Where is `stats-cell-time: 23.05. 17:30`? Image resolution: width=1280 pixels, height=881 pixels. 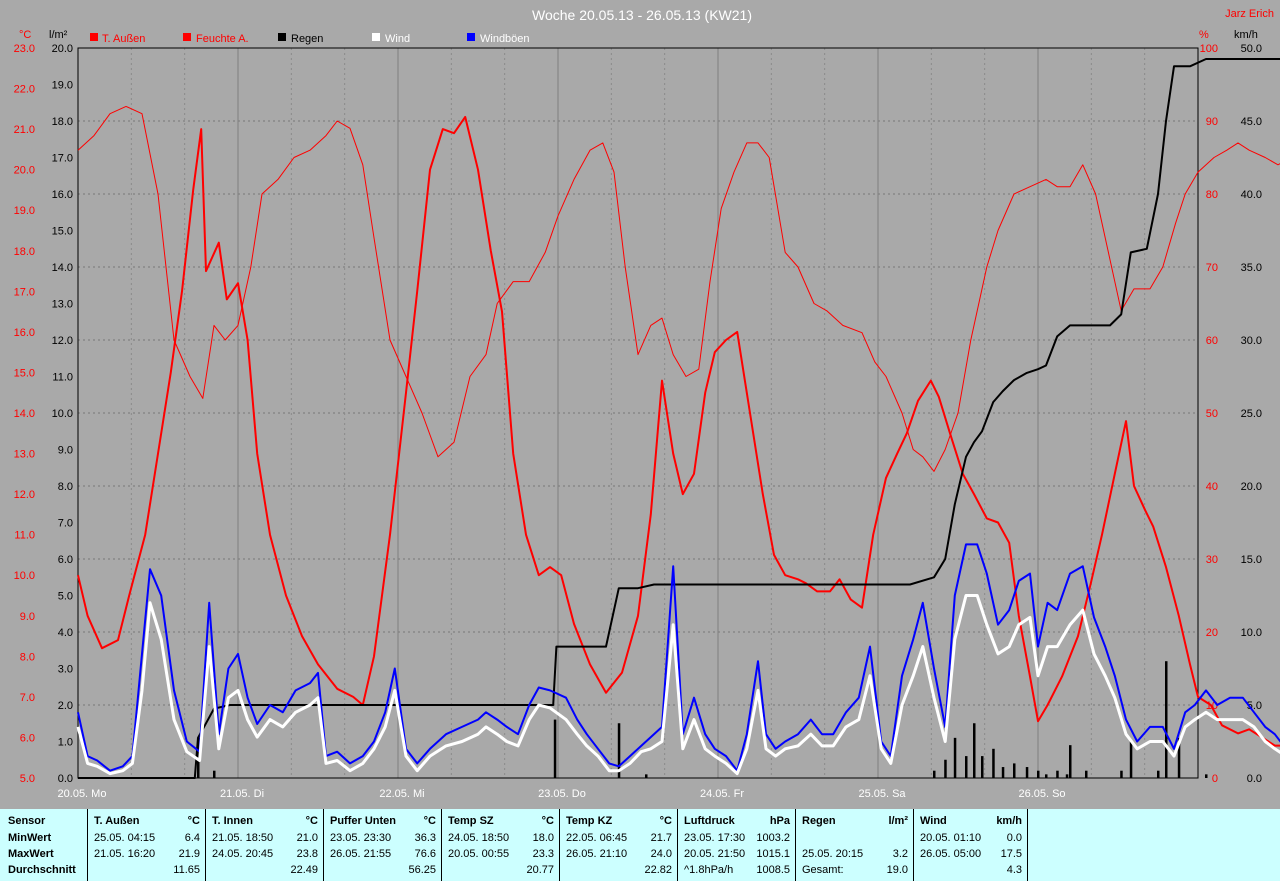
stats-cell-time: 23.05. 17:30 is located at coordinates (715, 838).